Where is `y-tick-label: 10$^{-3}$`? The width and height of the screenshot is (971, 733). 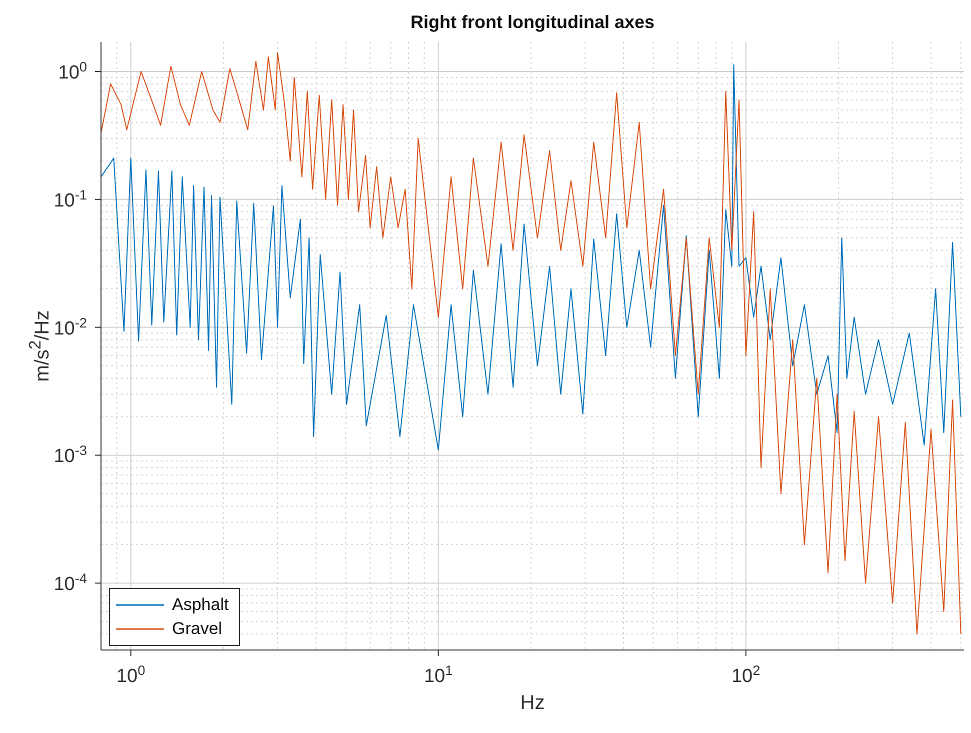
y-tick-label: 10$^{-3}$ is located at coordinates (70, 455).